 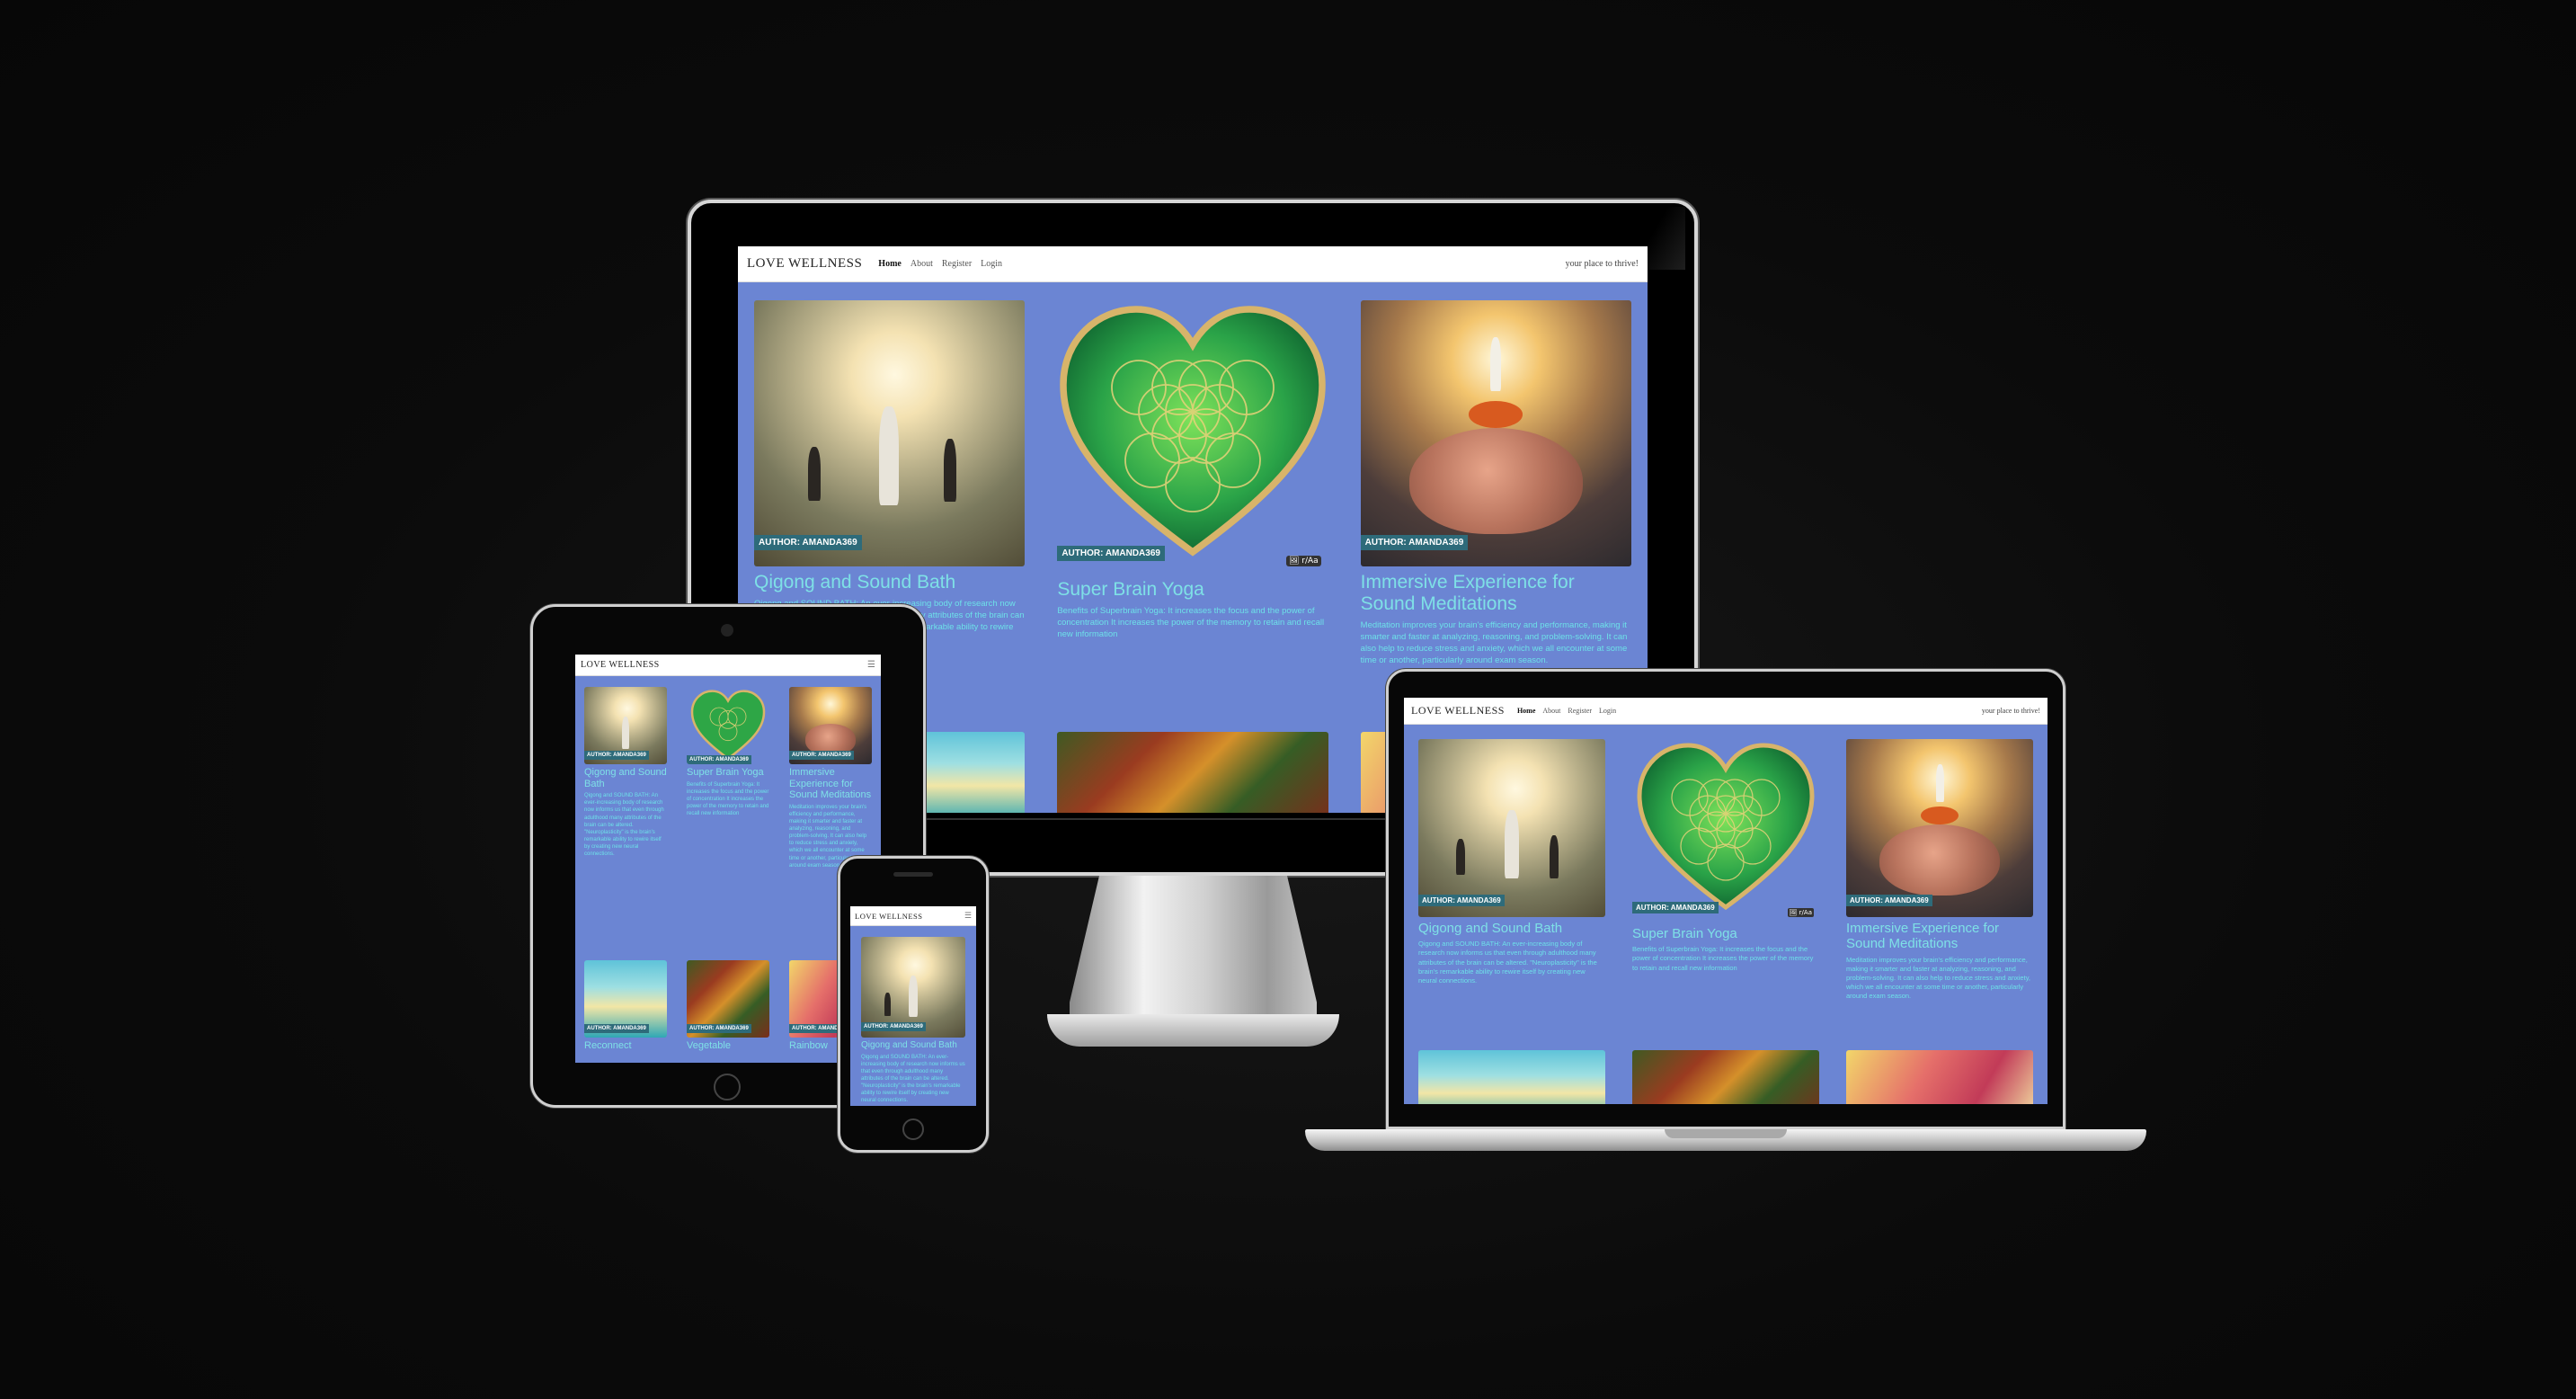 What do you see at coordinates (1193, 948) in the screenshot?
I see `monitor-stand` at bounding box center [1193, 948].